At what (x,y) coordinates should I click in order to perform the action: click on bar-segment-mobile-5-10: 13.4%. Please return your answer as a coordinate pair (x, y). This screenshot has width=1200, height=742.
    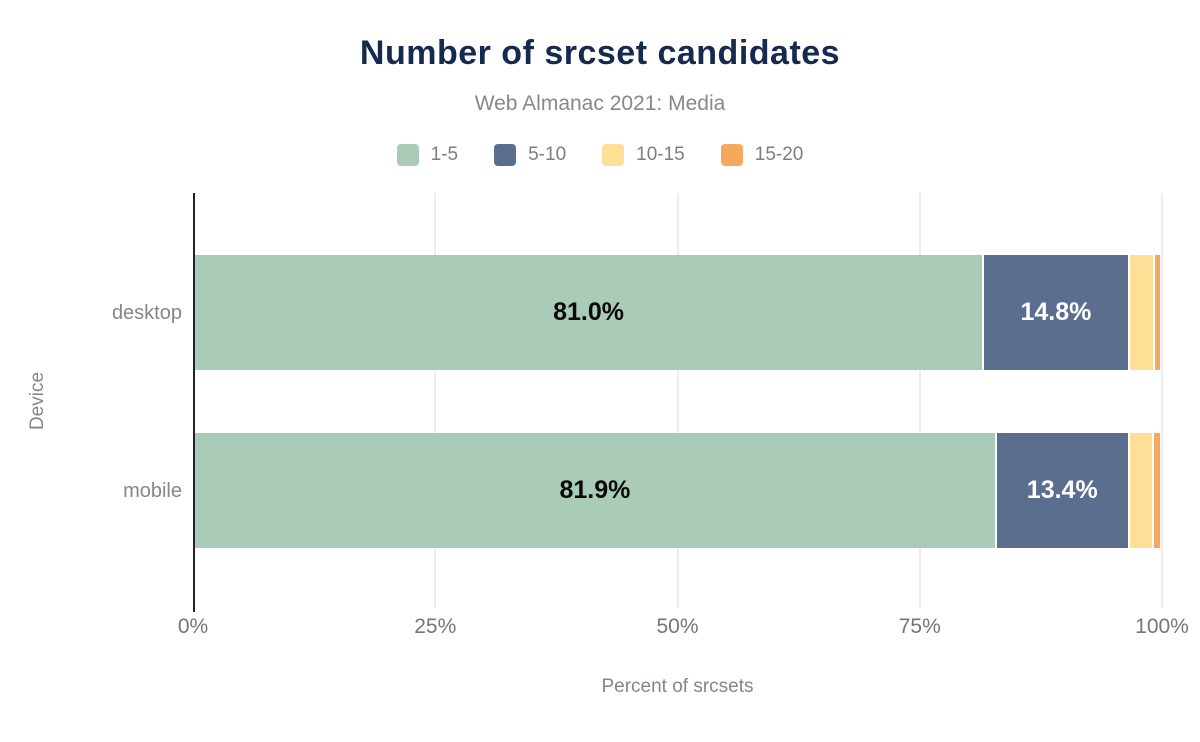
    Looking at the image, I should click on (1062, 490).